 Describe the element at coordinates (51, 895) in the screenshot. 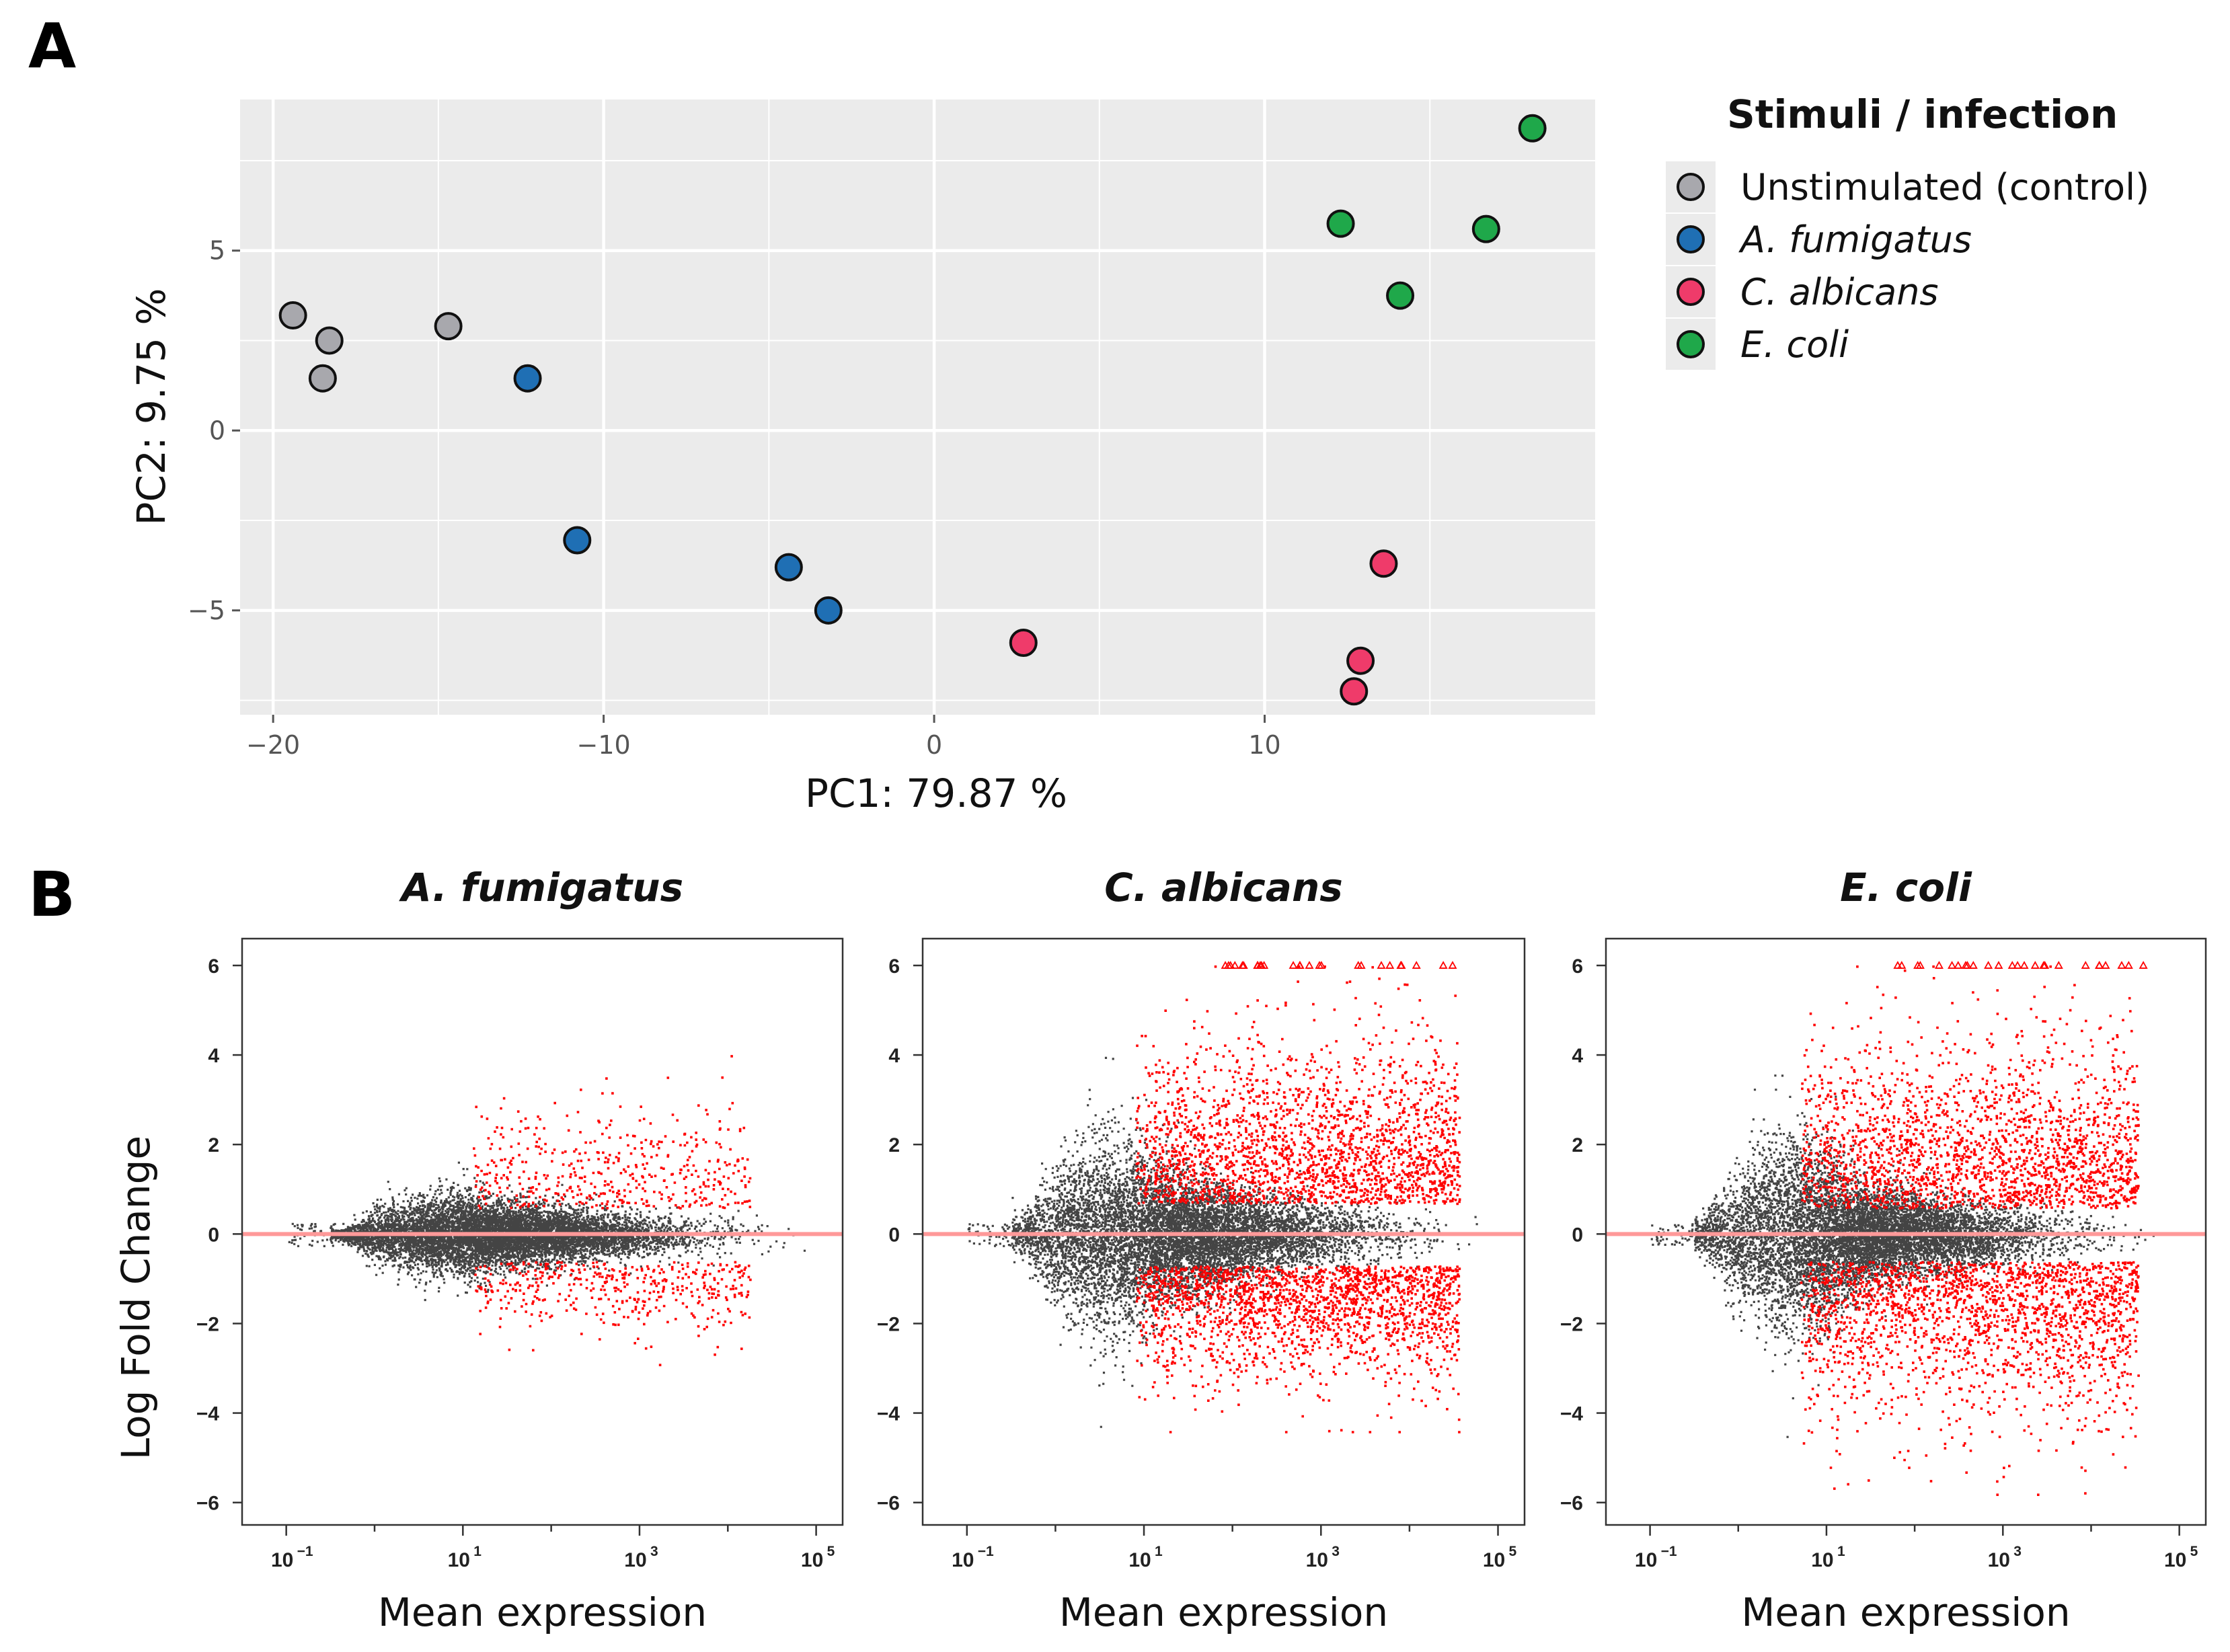

I see `panel-b-label: B` at that location.